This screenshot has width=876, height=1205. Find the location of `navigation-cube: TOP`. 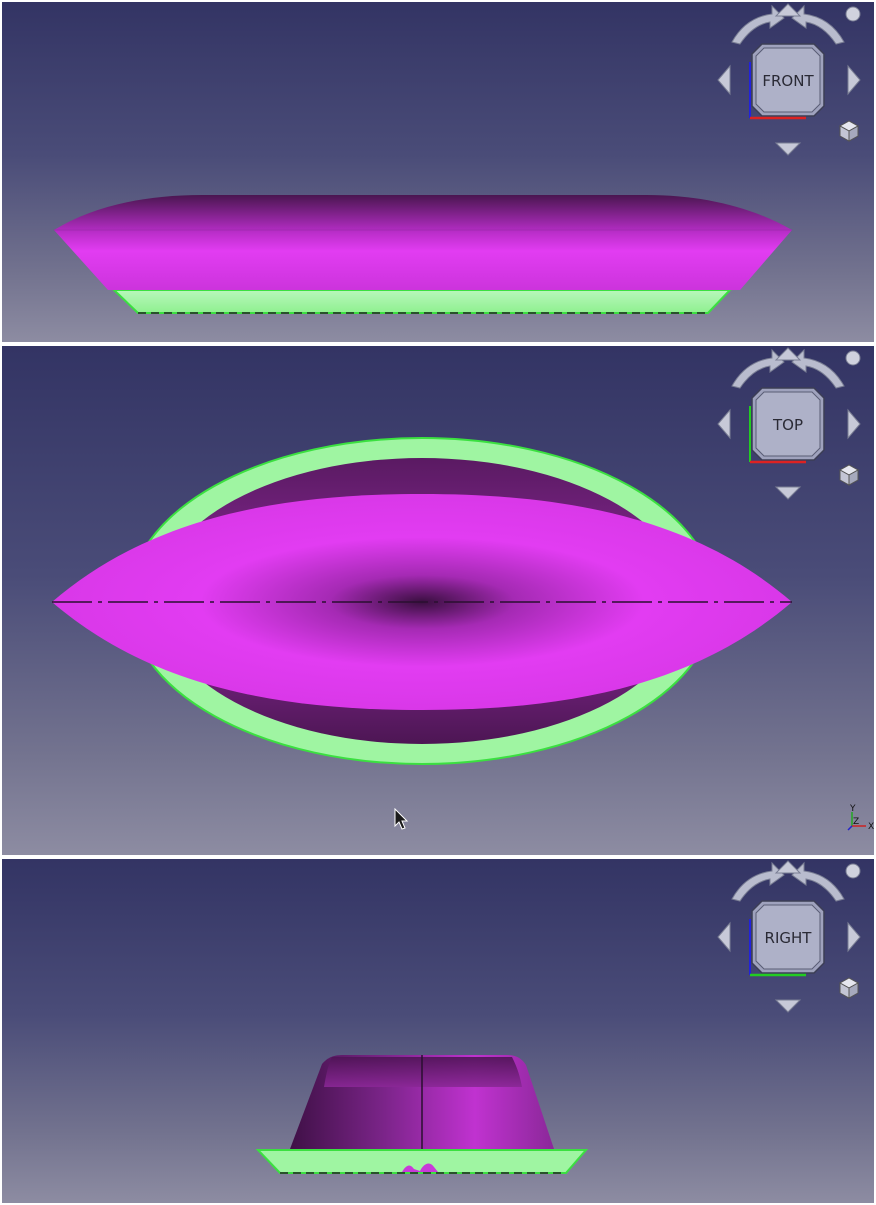

navigation-cube: TOP is located at coordinates (794, 426).